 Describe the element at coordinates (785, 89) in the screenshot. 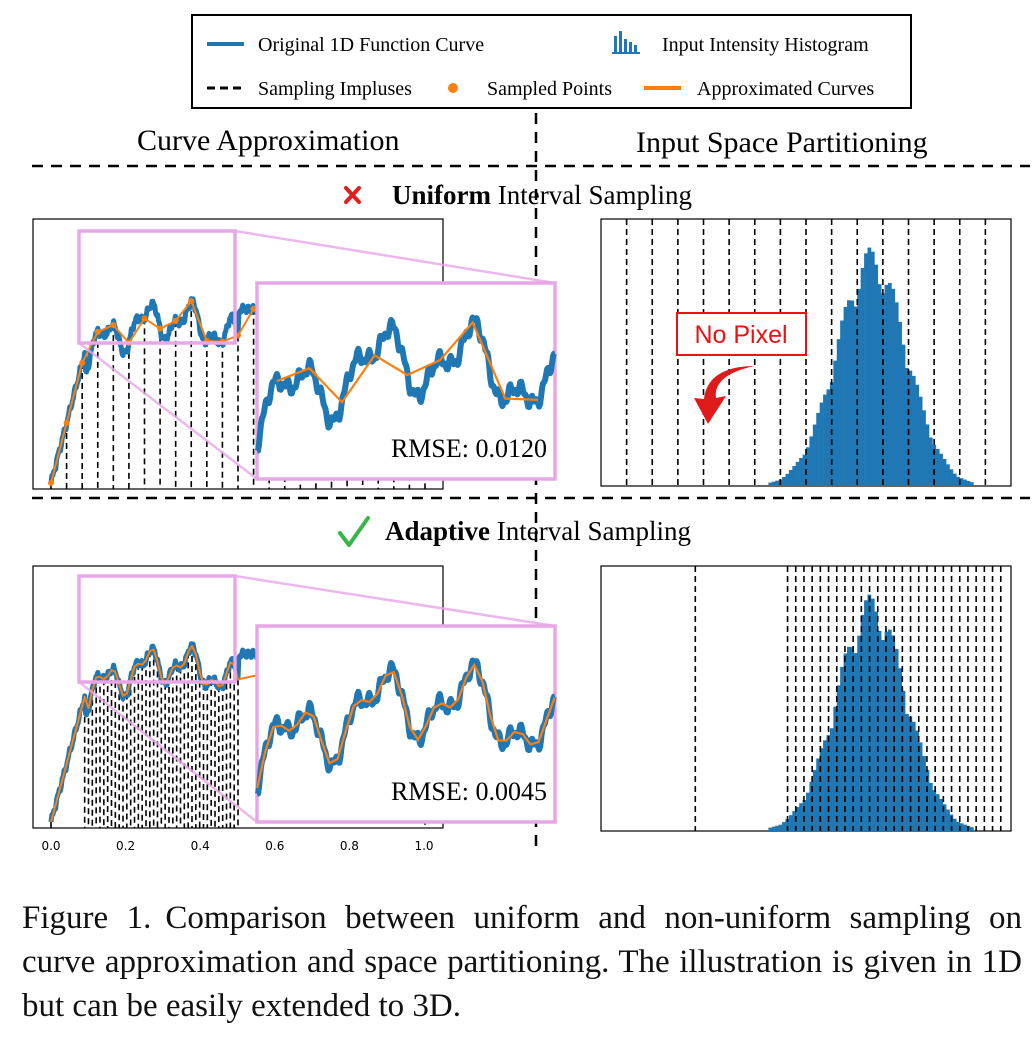

I see `legend-label-approx: Approximated Curves` at that location.